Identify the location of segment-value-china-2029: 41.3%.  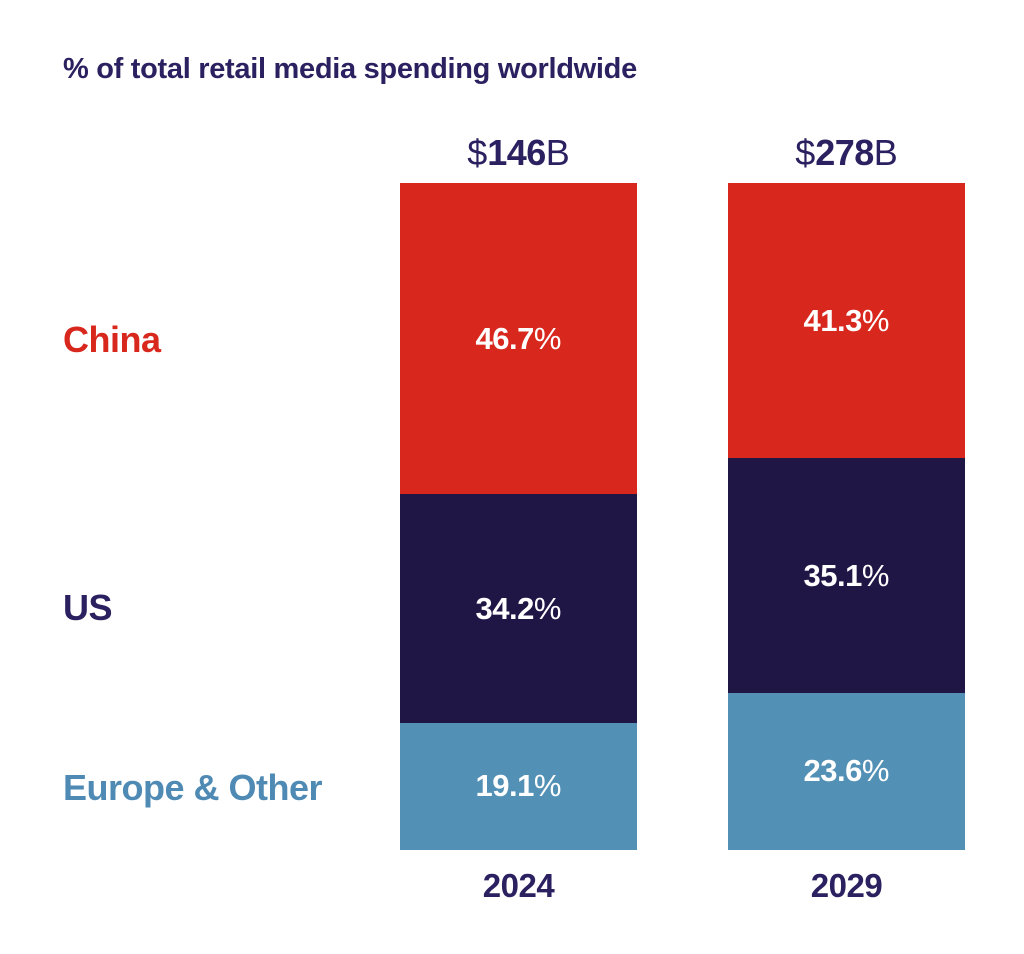
(847, 321).